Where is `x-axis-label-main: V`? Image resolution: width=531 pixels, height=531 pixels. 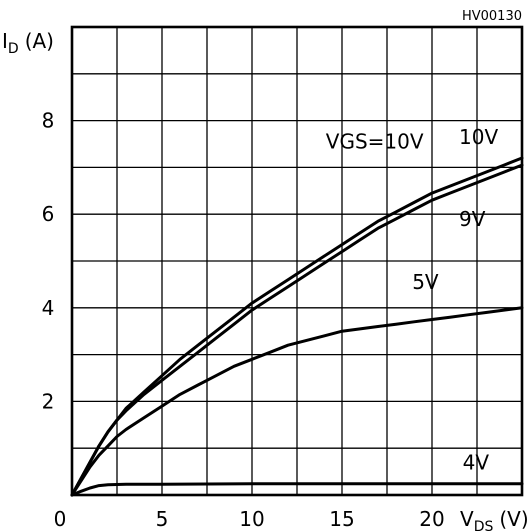
x-axis-label-main: V is located at coordinates (467, 519).